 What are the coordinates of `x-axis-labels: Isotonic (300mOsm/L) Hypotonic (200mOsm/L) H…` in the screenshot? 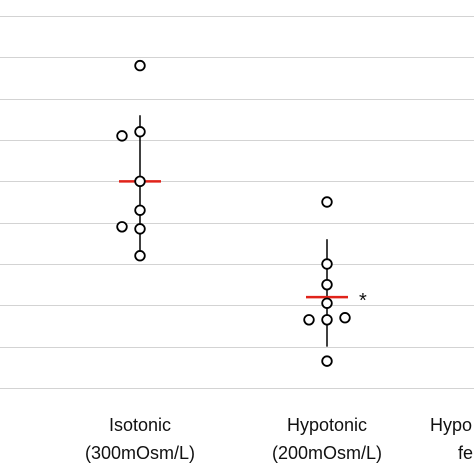 It's located at (279, 439).